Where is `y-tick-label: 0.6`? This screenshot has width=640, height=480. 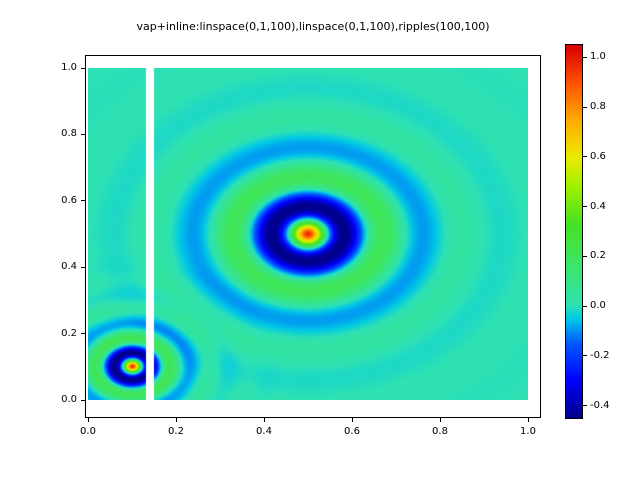 y-tick-label: 0.6 is located at coordinates (69, 200).